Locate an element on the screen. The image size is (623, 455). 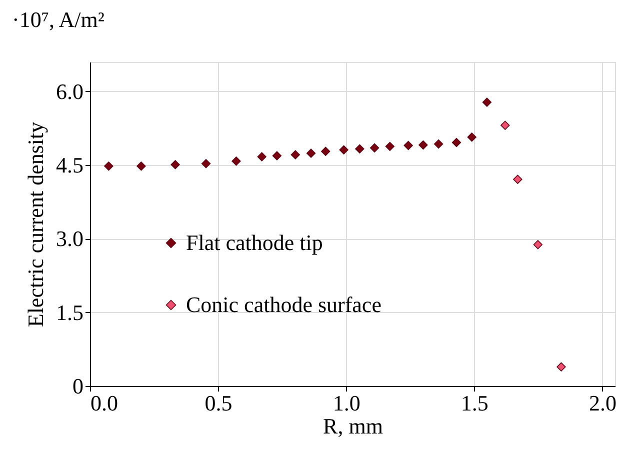
y-axis-title: Electric current density is located at coordinates (35, 225).